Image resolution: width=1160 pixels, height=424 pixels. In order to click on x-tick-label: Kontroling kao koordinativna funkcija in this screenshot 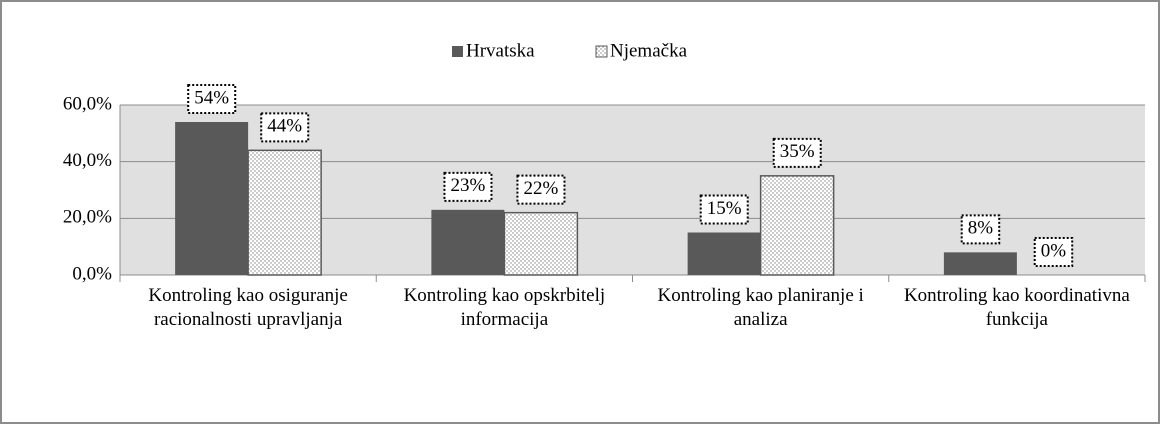, I will do `click(1016, 307)`.